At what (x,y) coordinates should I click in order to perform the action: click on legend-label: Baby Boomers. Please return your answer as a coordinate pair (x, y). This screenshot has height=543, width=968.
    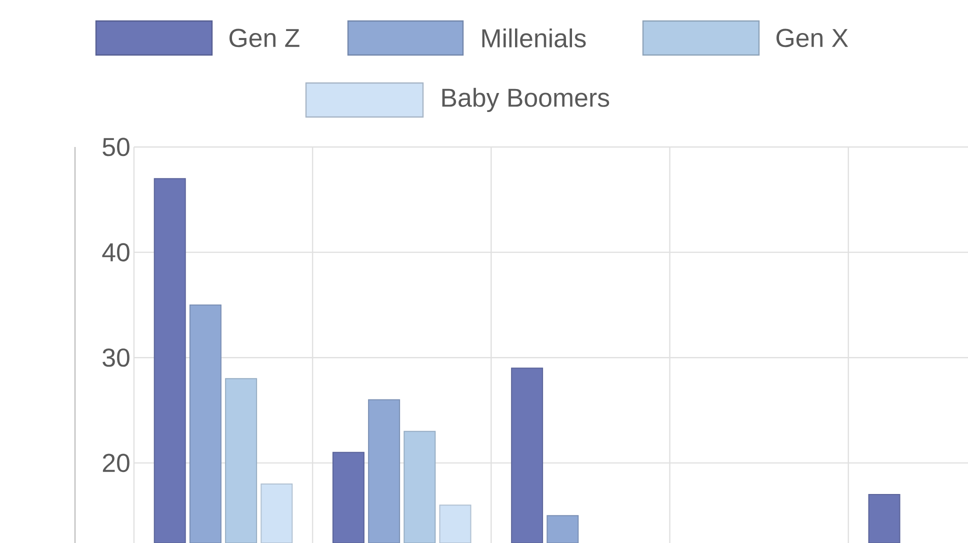
    Looking at the image, I should click on (526, 100).